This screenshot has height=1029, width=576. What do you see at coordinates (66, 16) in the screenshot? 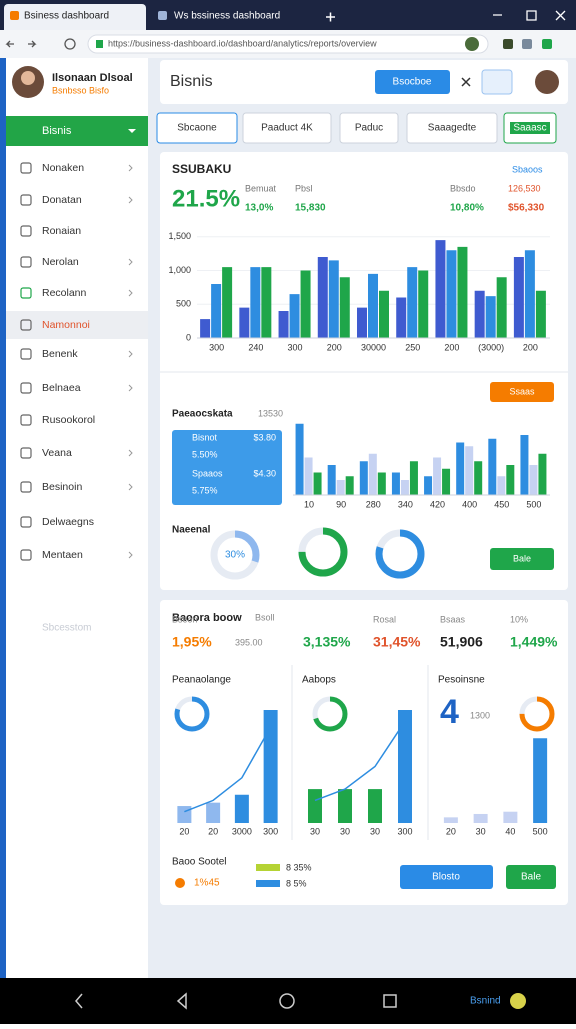
I see `tab-title: Bsiness dashboard` at bounding box center [66, 16].